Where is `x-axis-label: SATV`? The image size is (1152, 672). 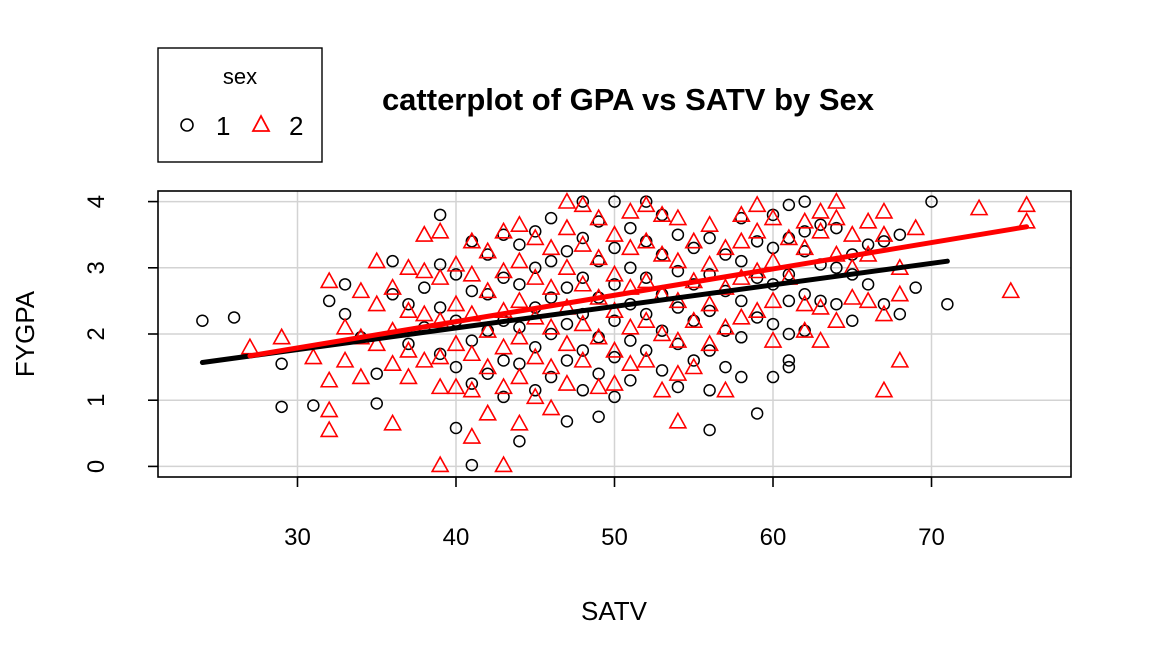 x-axis-label: SATV is located at coordinates (614, 611).